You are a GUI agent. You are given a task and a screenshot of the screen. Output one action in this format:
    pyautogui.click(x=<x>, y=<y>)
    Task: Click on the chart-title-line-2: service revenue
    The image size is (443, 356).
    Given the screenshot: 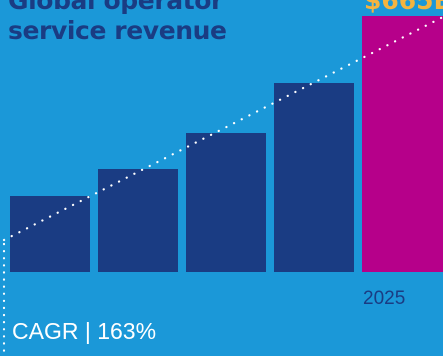 What is the action you would take?
    pyautogui.click(x=117, y=30)
    